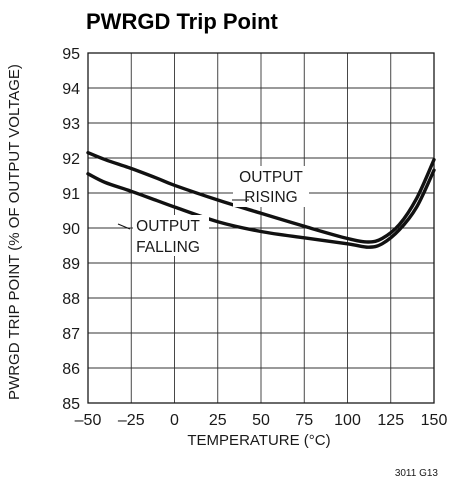  What do you see at coordinates (168, 247) in the screenshot?
I see `annotation-text: FALLING` at bounding box center [168, 247].